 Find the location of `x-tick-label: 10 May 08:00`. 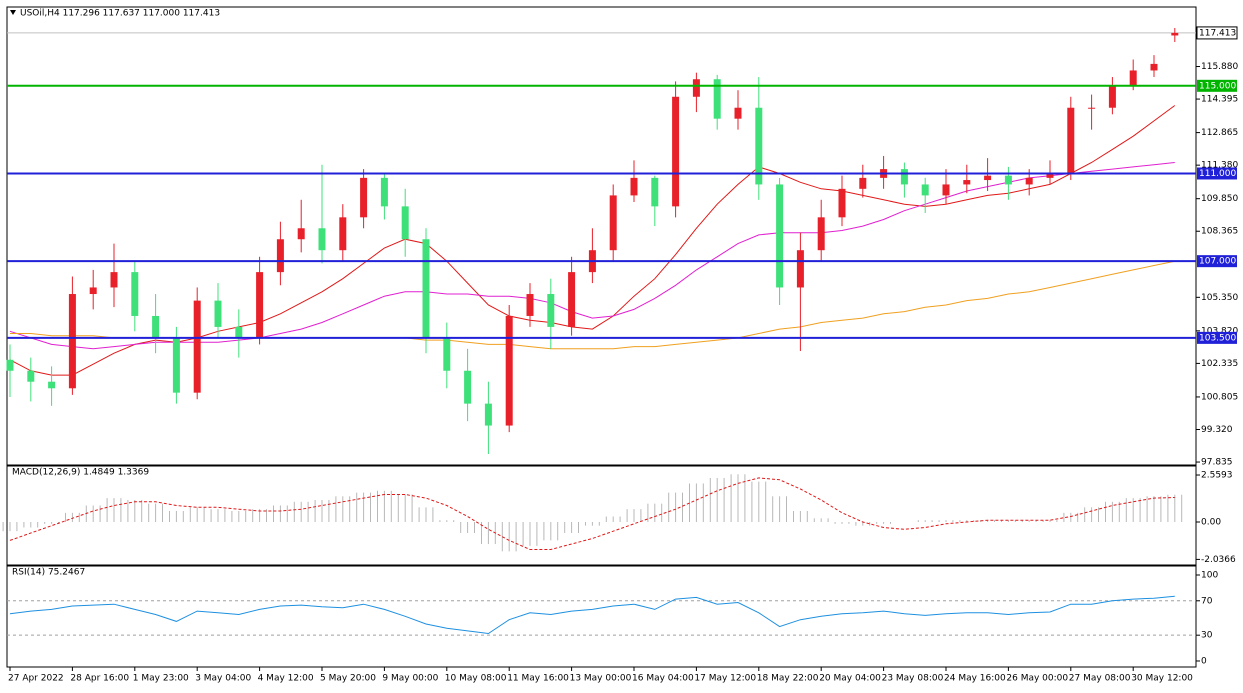

x-tick-label: 10 May 08:00 is located at coordinates (476, 679).